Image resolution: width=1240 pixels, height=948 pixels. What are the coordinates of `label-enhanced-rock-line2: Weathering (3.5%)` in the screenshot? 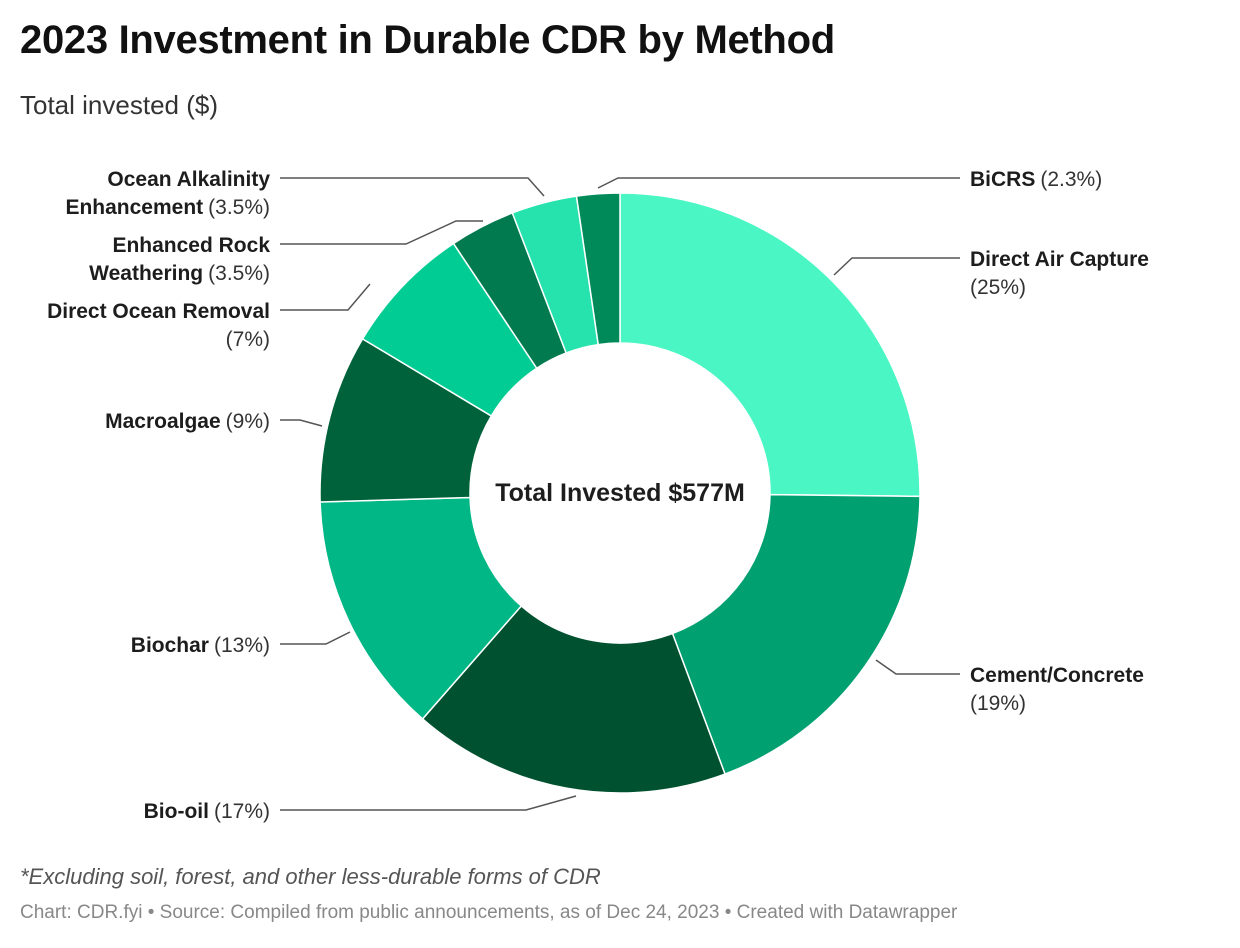 It's located at (179, 273).